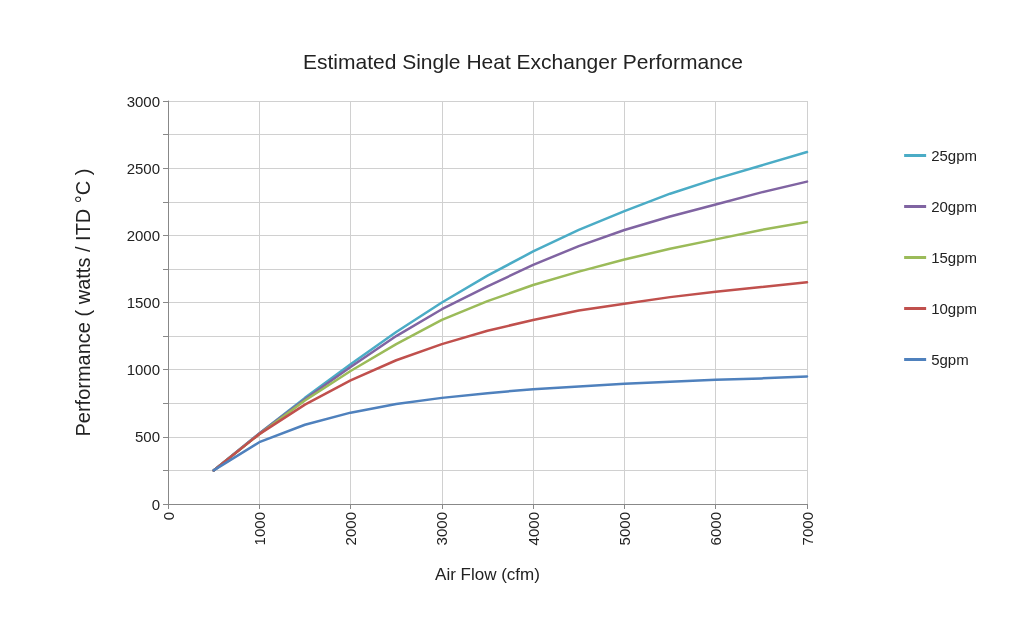  I want to click on y-tick-label: 2500, so click(143, 168).